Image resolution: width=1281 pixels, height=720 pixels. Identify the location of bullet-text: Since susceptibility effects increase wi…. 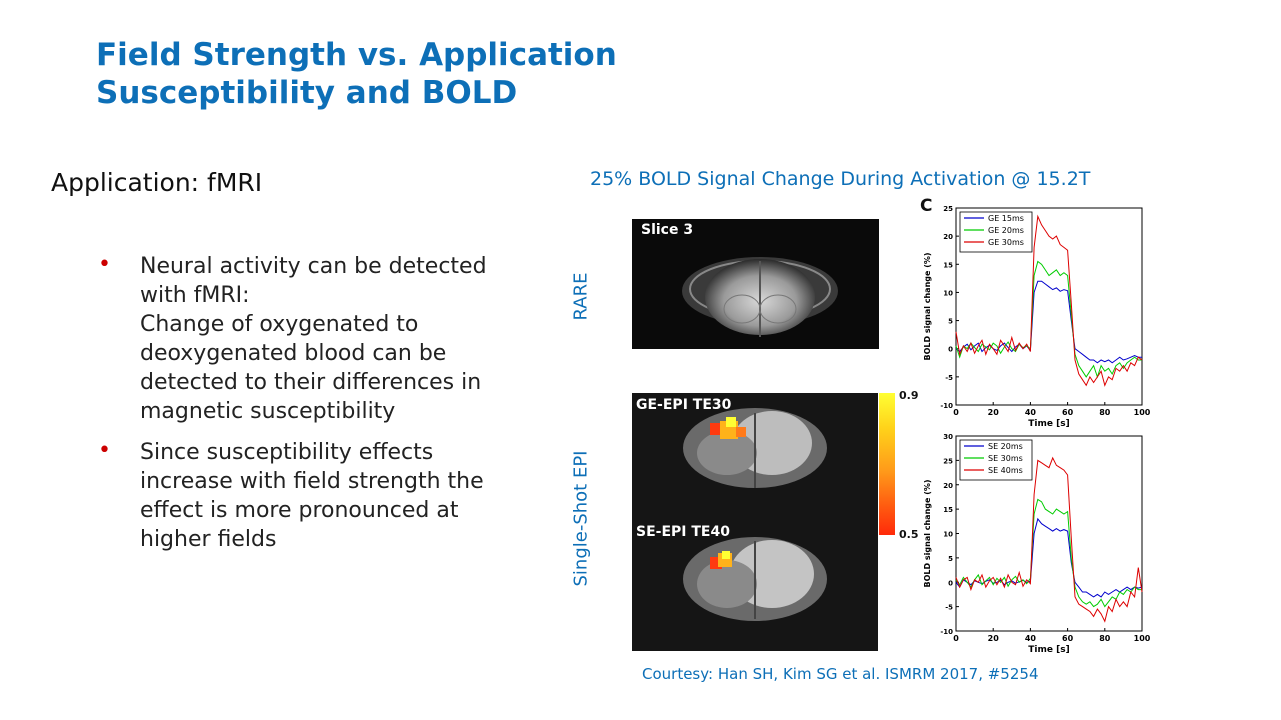
(312, 496).